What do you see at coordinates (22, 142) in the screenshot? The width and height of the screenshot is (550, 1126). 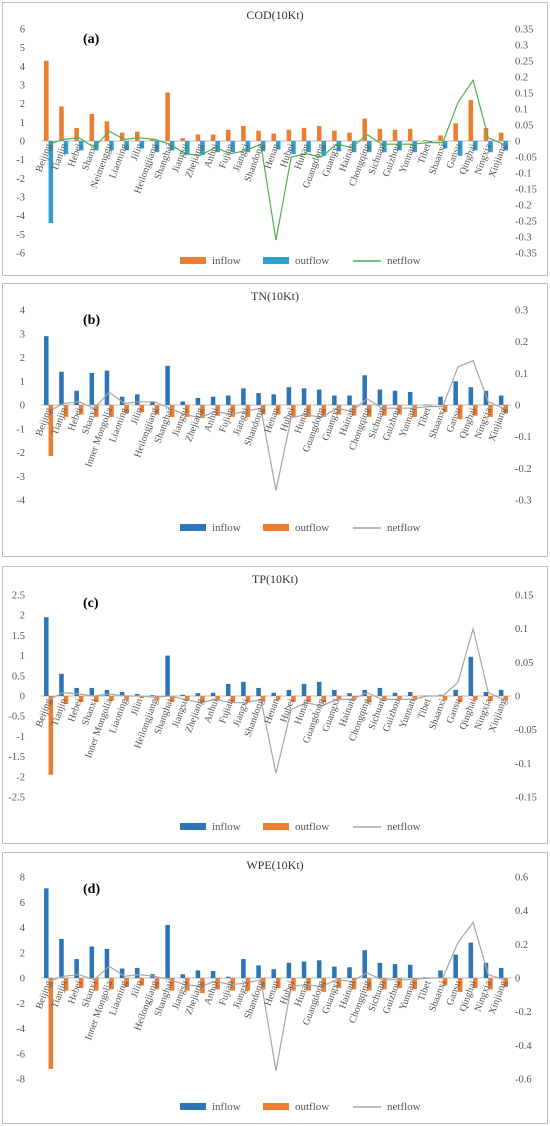 I see `y-tick-label: 0` at bounding box center [22, 142].